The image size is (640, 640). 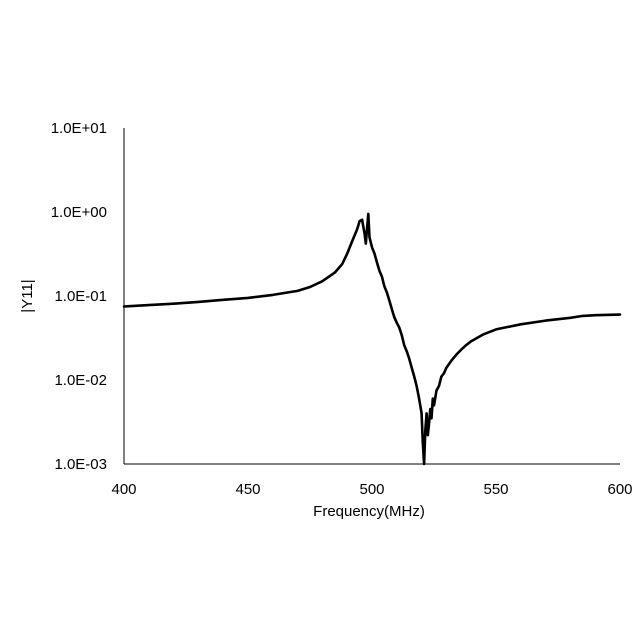 What do you see at coordinates (247, 489) in the screenshot?
I see `x-tick-label: 450` at bounding box center [247, 489].